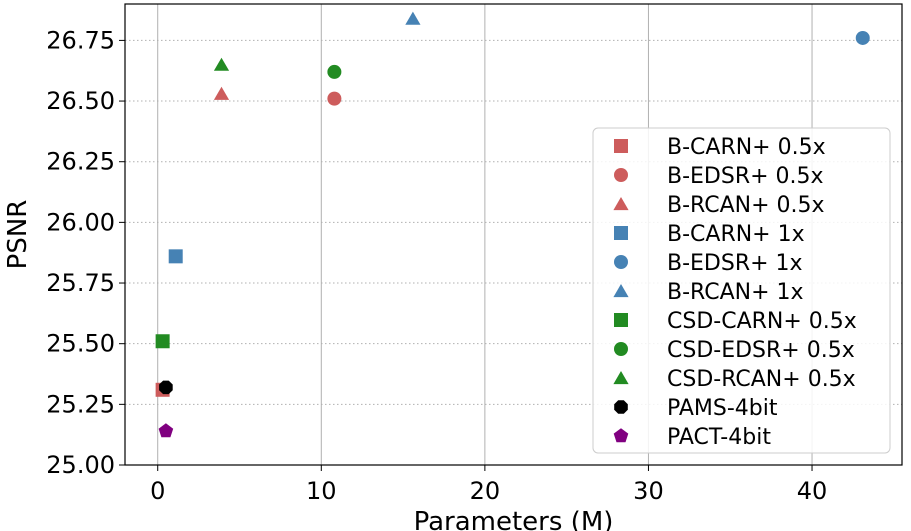 This screenshot has height=531, width=911. I want to click on point-csd-carn-0-5x, so click(162, 341).